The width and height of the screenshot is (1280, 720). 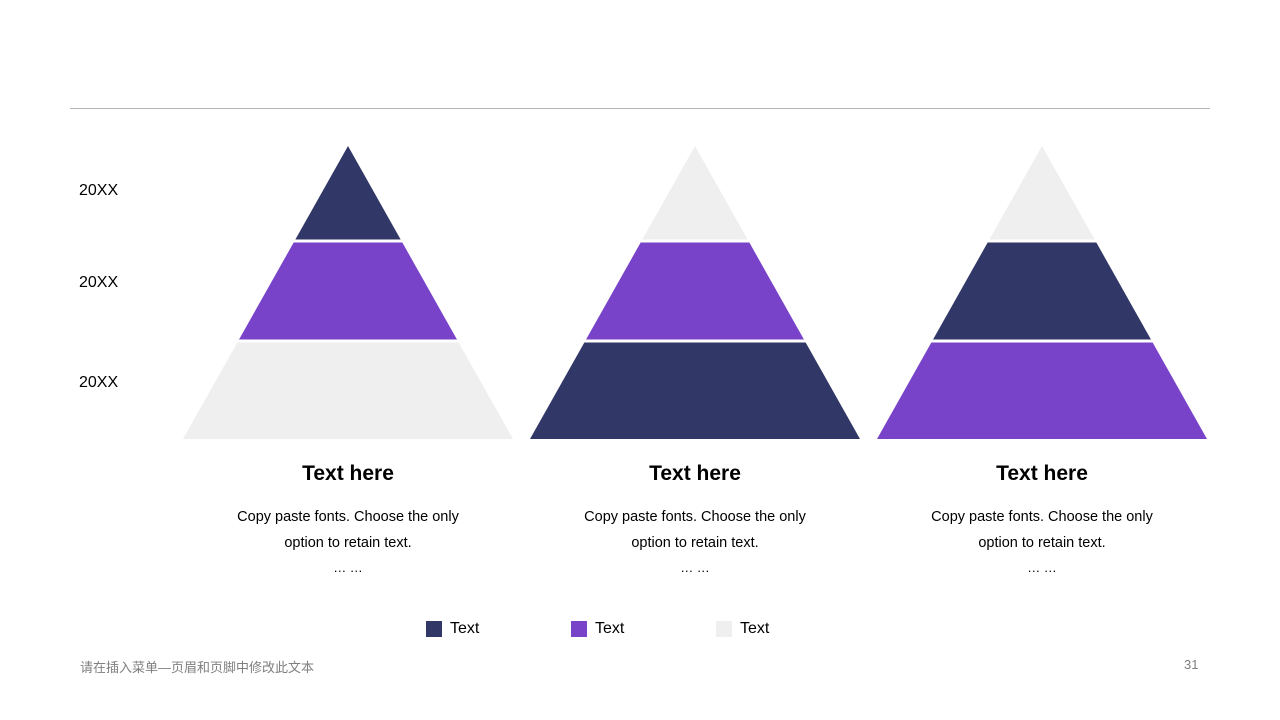 What do you see at coordinates (1042, 543) in the screenshot?
I see `column-3-description-line-2: option to retain text.` at bounding box center [1042, 543].